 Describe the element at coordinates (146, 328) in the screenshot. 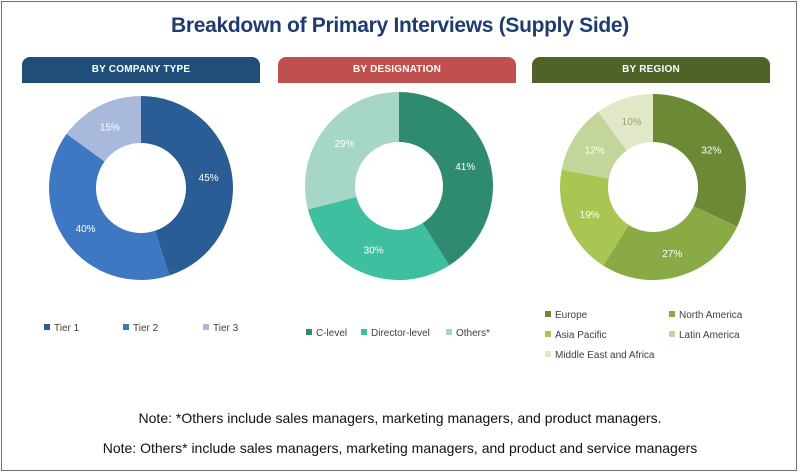

I see `legend-label: Tier 2` at that location.